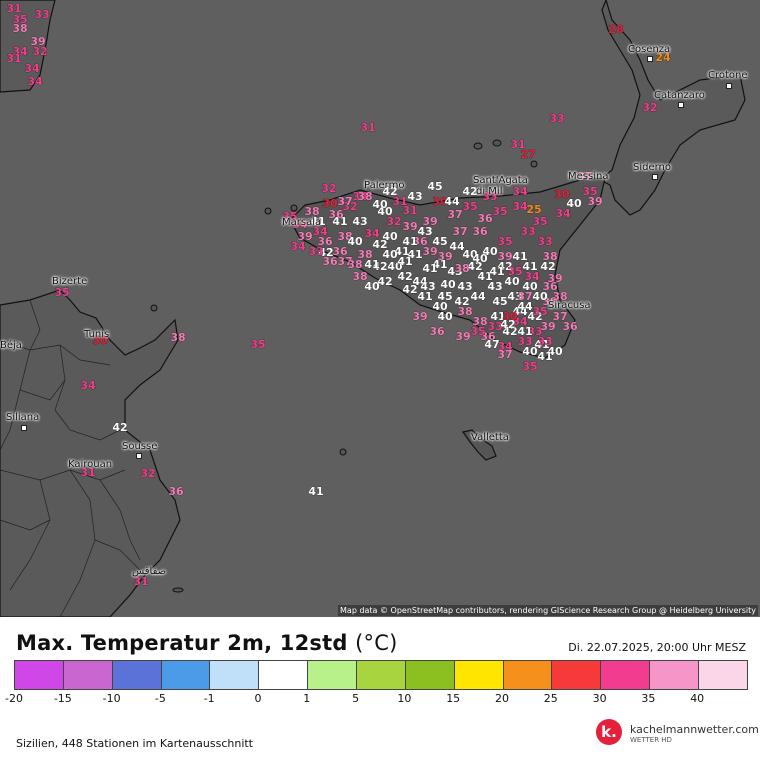 The image size is (760, 760). I want to click on station-value: 25, so click(534, 210).